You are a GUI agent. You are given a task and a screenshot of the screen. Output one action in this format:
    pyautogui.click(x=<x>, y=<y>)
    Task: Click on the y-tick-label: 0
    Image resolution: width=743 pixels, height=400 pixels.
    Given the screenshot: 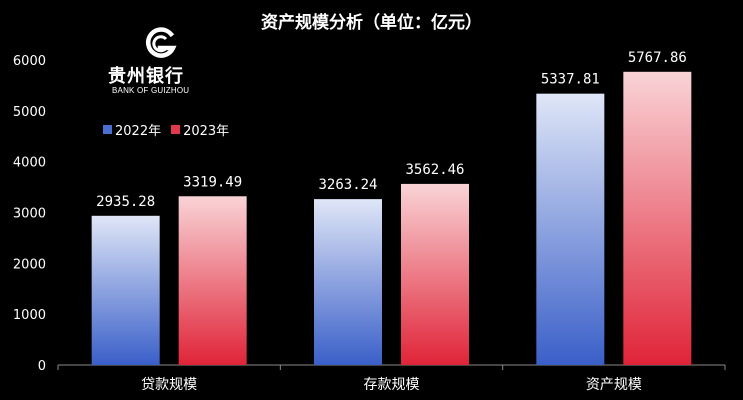 What is the action you would take?
    pyautogui.click(x=42, y=366)
    